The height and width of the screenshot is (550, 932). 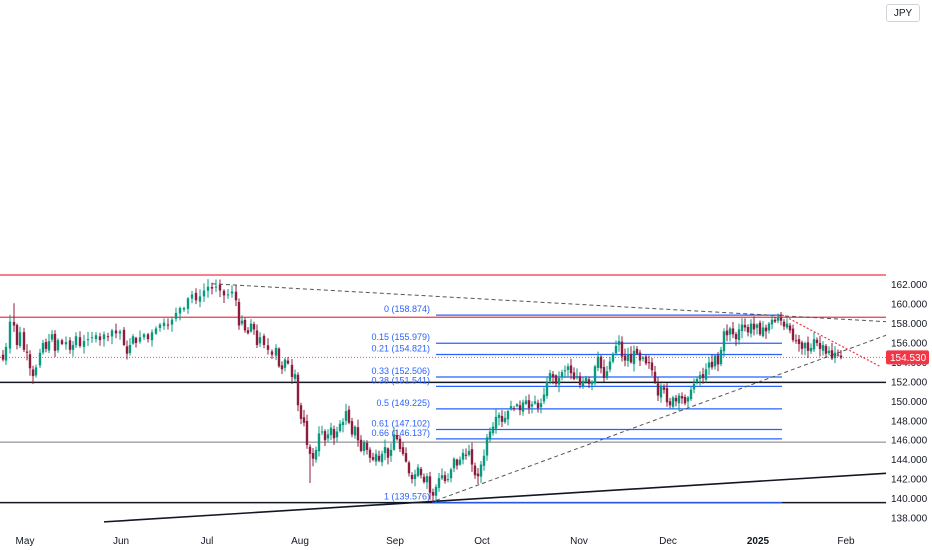 What do you see at coordinates (831, 340) in the screenshot?
I see `red-dotted-trendline` at bounding box center [831, 340].